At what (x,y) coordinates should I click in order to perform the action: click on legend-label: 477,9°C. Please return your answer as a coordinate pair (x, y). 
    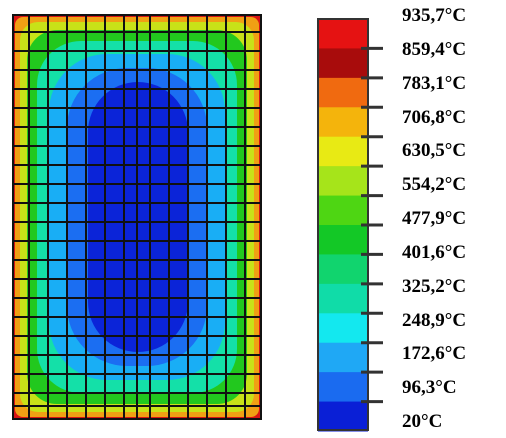
    Looking at the image, I should click on (434, 218).